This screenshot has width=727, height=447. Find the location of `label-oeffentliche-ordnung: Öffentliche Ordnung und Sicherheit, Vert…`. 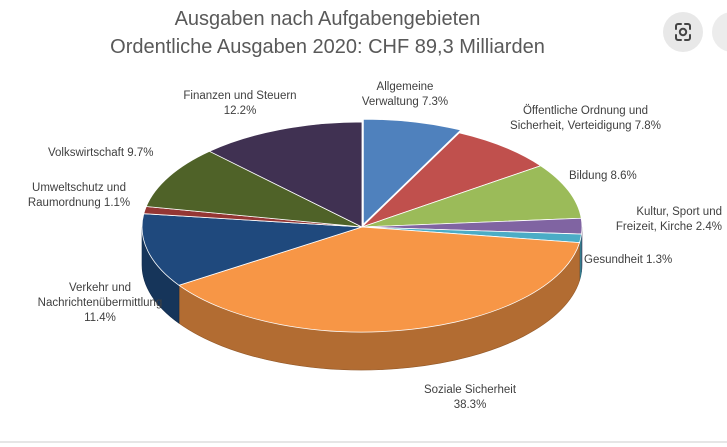

label-oeffentliche-ordnung: Öffentliche Ordnung und Sicherheit, Vert… is located at coordinates (585, 118).